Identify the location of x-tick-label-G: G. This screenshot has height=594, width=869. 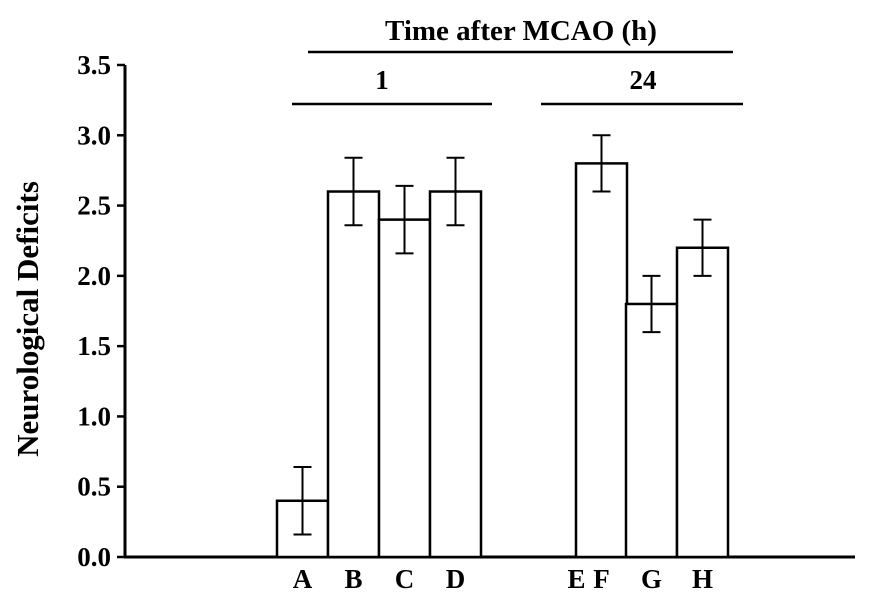
(651, 579).